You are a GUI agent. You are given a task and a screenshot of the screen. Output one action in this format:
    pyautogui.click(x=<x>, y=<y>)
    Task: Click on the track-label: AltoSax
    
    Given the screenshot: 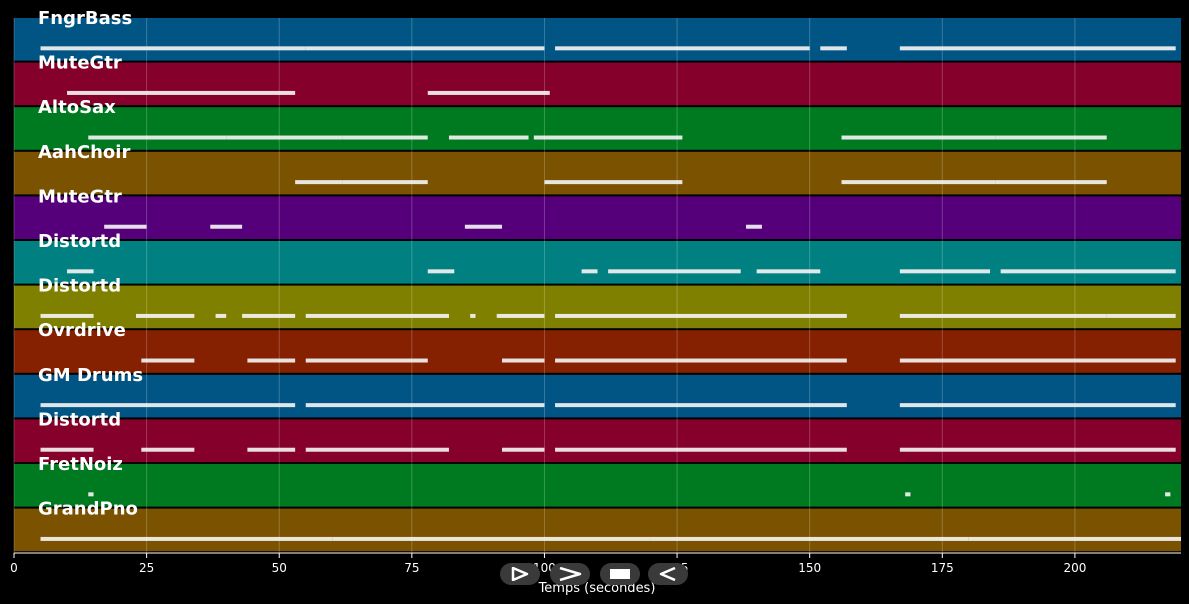 What is the action you would take?
    pyautogui.click(x=77, y=107)
    